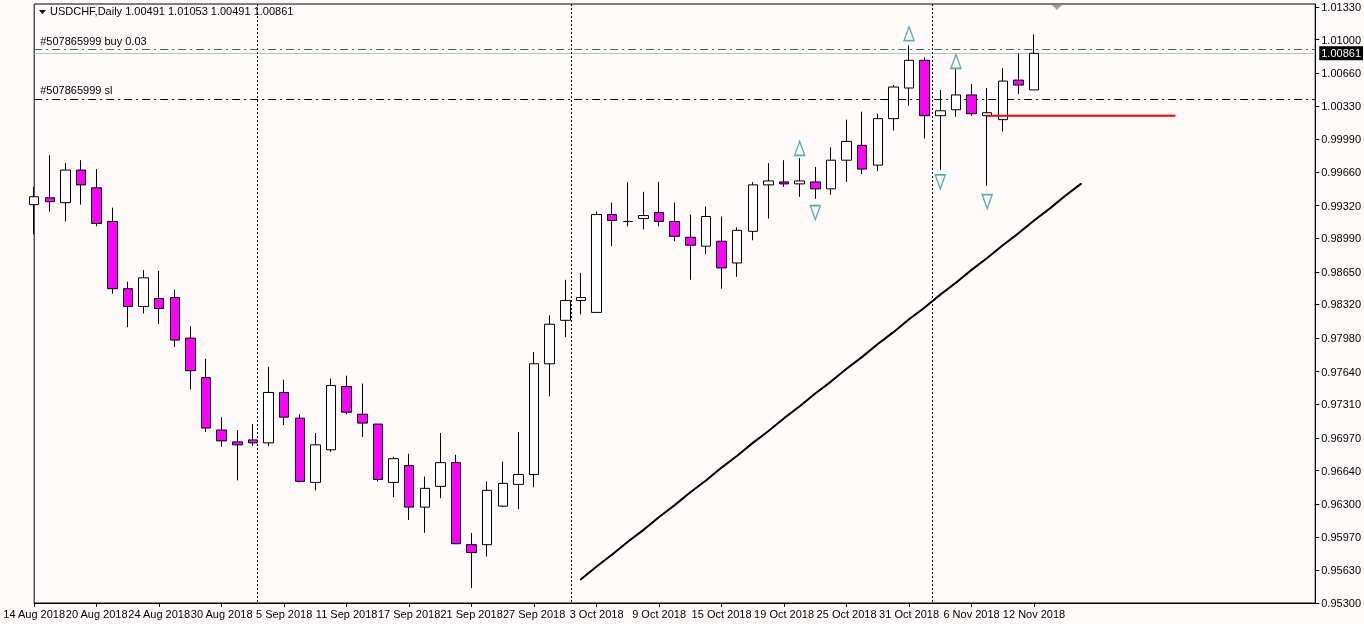  Describe the element at coordinates (1341, 470) in the screenshot. I see `y-tick-label: 0.96640` at that location.